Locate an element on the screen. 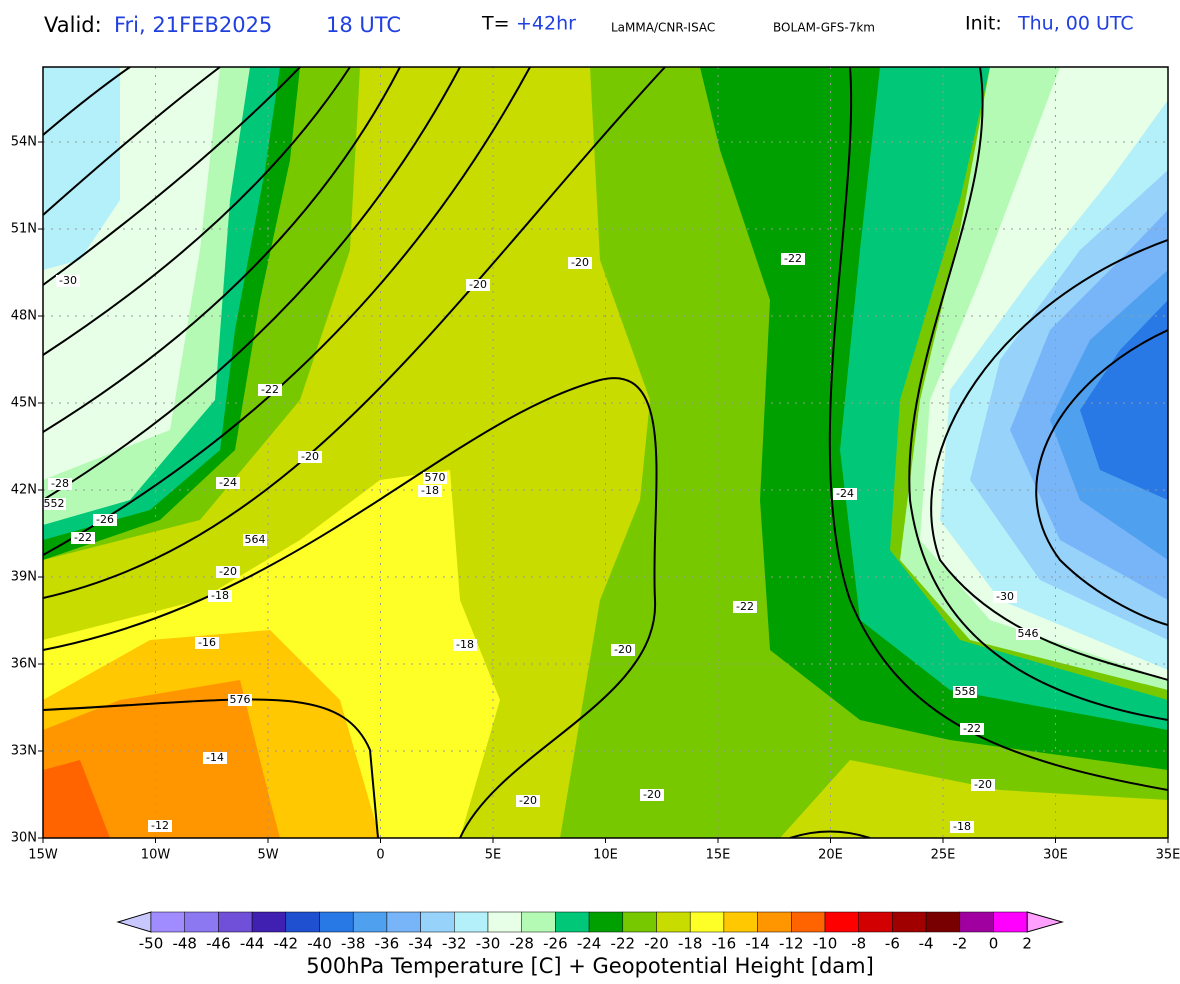 The width and height of the screenshot is (1180, 984). colorbar-label: -12 is located at coordinates (791, 944).